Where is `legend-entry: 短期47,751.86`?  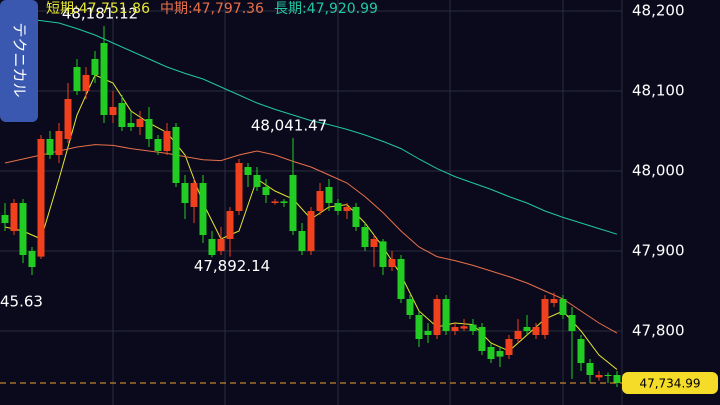
legend-entry: 短期47,751.86 is located at coordinates (98, 9).